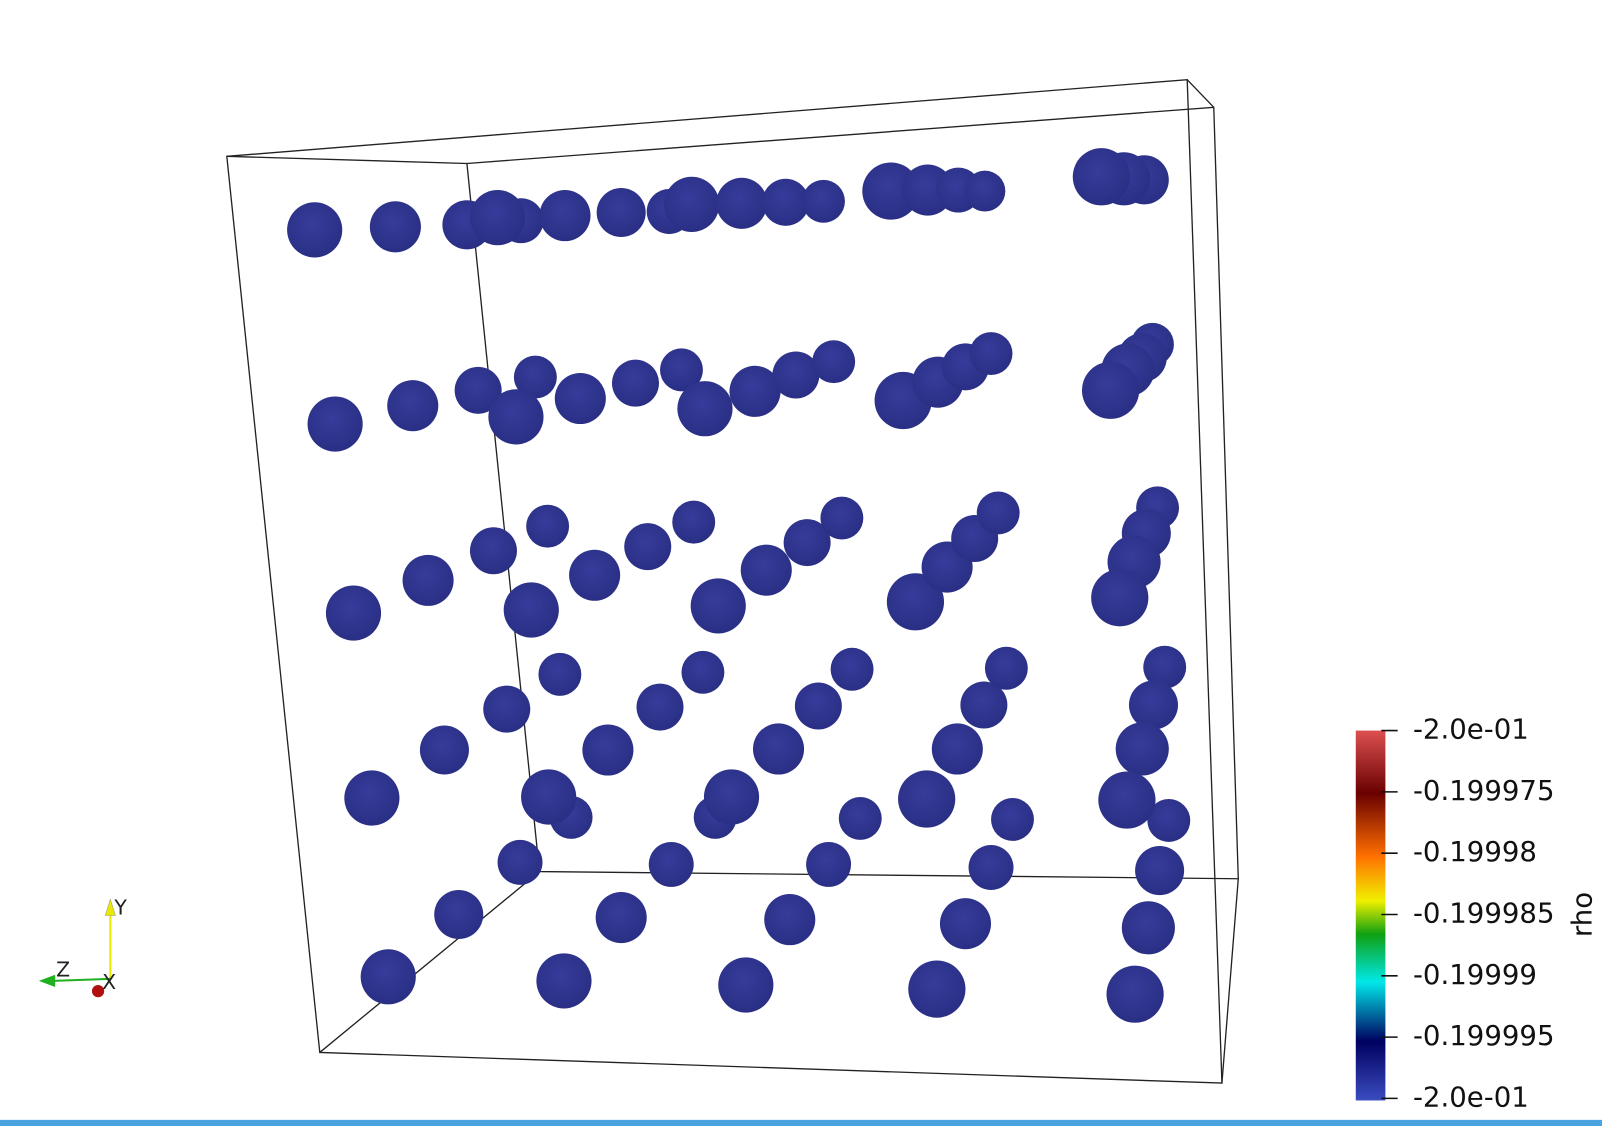 This screenshot has height=1126, width=1602. What do you see at coordinates (1582, 914) in the screenshot?
I see `color-bar-title: rho` at bounding box center [1582, 914].